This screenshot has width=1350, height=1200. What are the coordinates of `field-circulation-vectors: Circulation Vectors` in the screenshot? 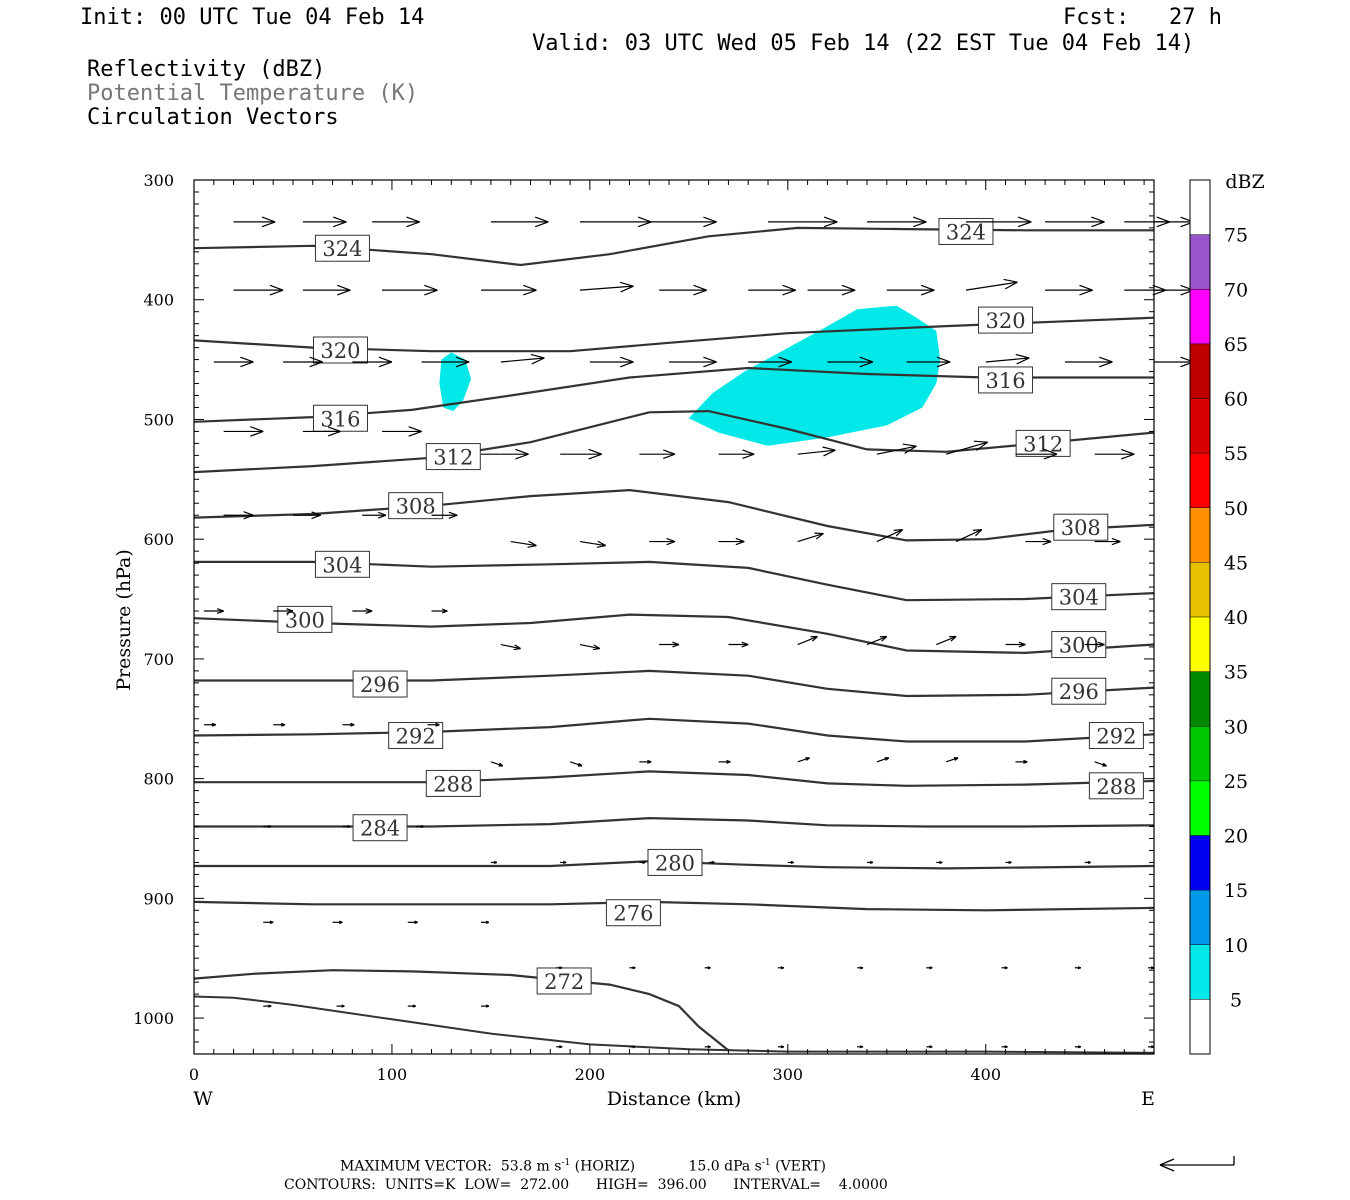 It's located at (213, 117).